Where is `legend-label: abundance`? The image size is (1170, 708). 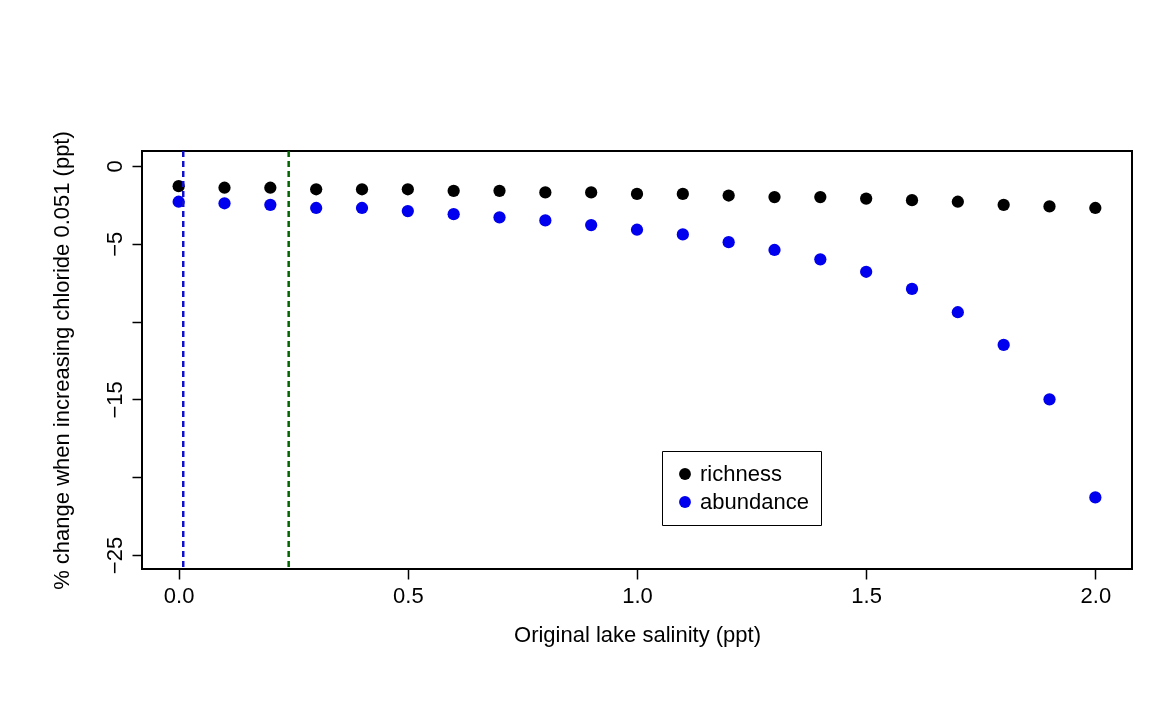 legend-label: abundance is located at coordinates (754, 501).